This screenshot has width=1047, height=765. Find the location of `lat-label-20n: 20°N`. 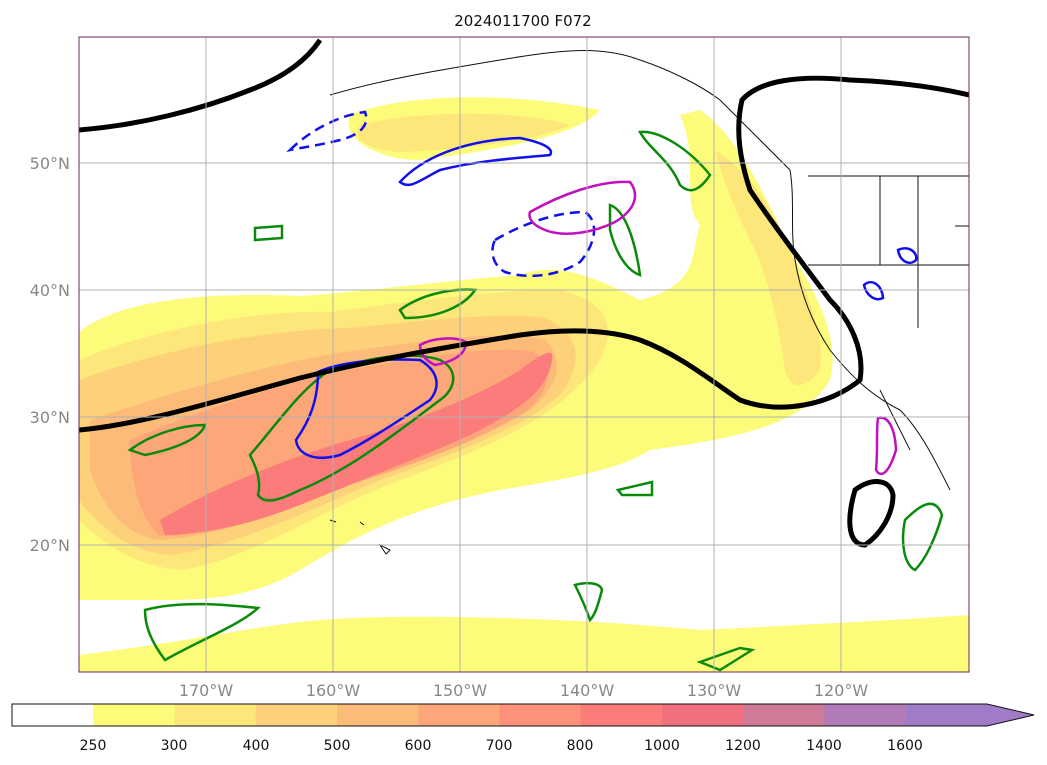

lat-label-20n: 20°N is located at coordinates (50, 545).